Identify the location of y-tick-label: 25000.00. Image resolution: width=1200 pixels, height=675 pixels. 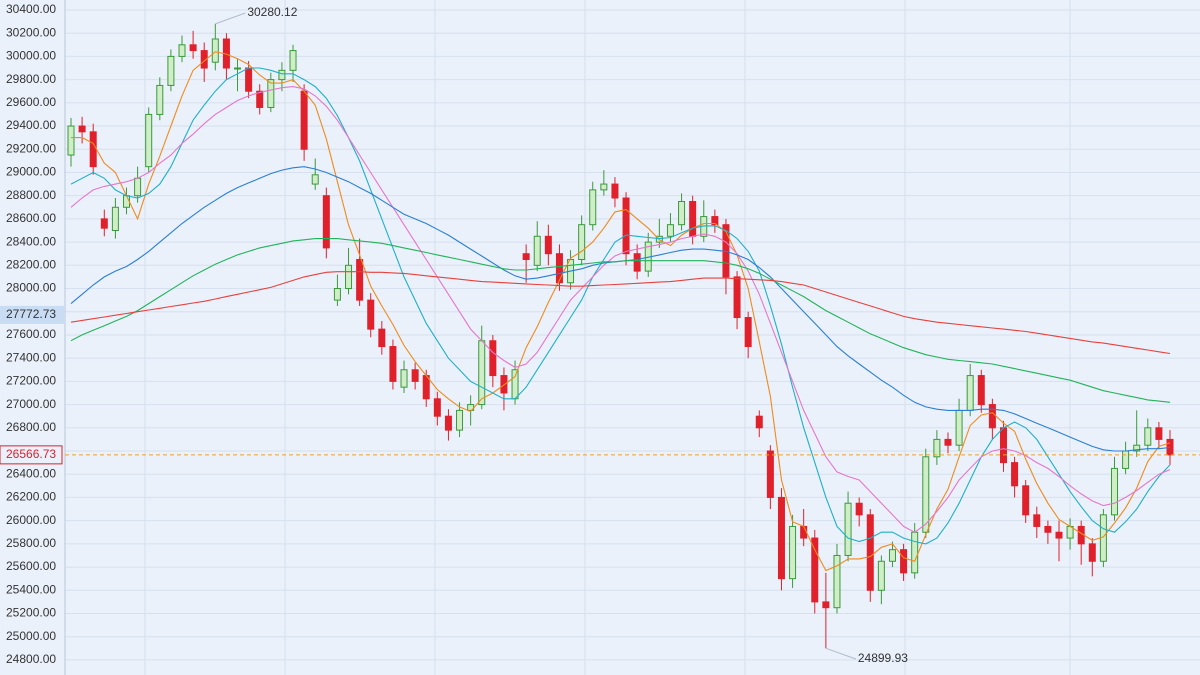
(31, 636).